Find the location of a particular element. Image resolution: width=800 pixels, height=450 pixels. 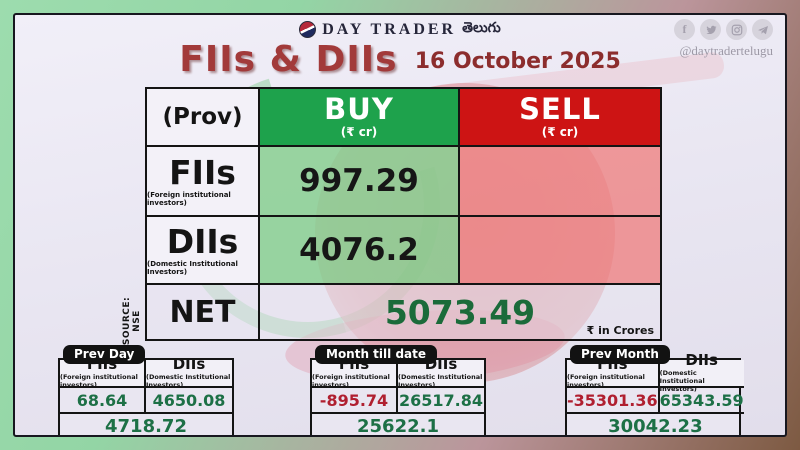

fii-sublabel: (Foreign institutional investors) is located at coordinates (189, 198).